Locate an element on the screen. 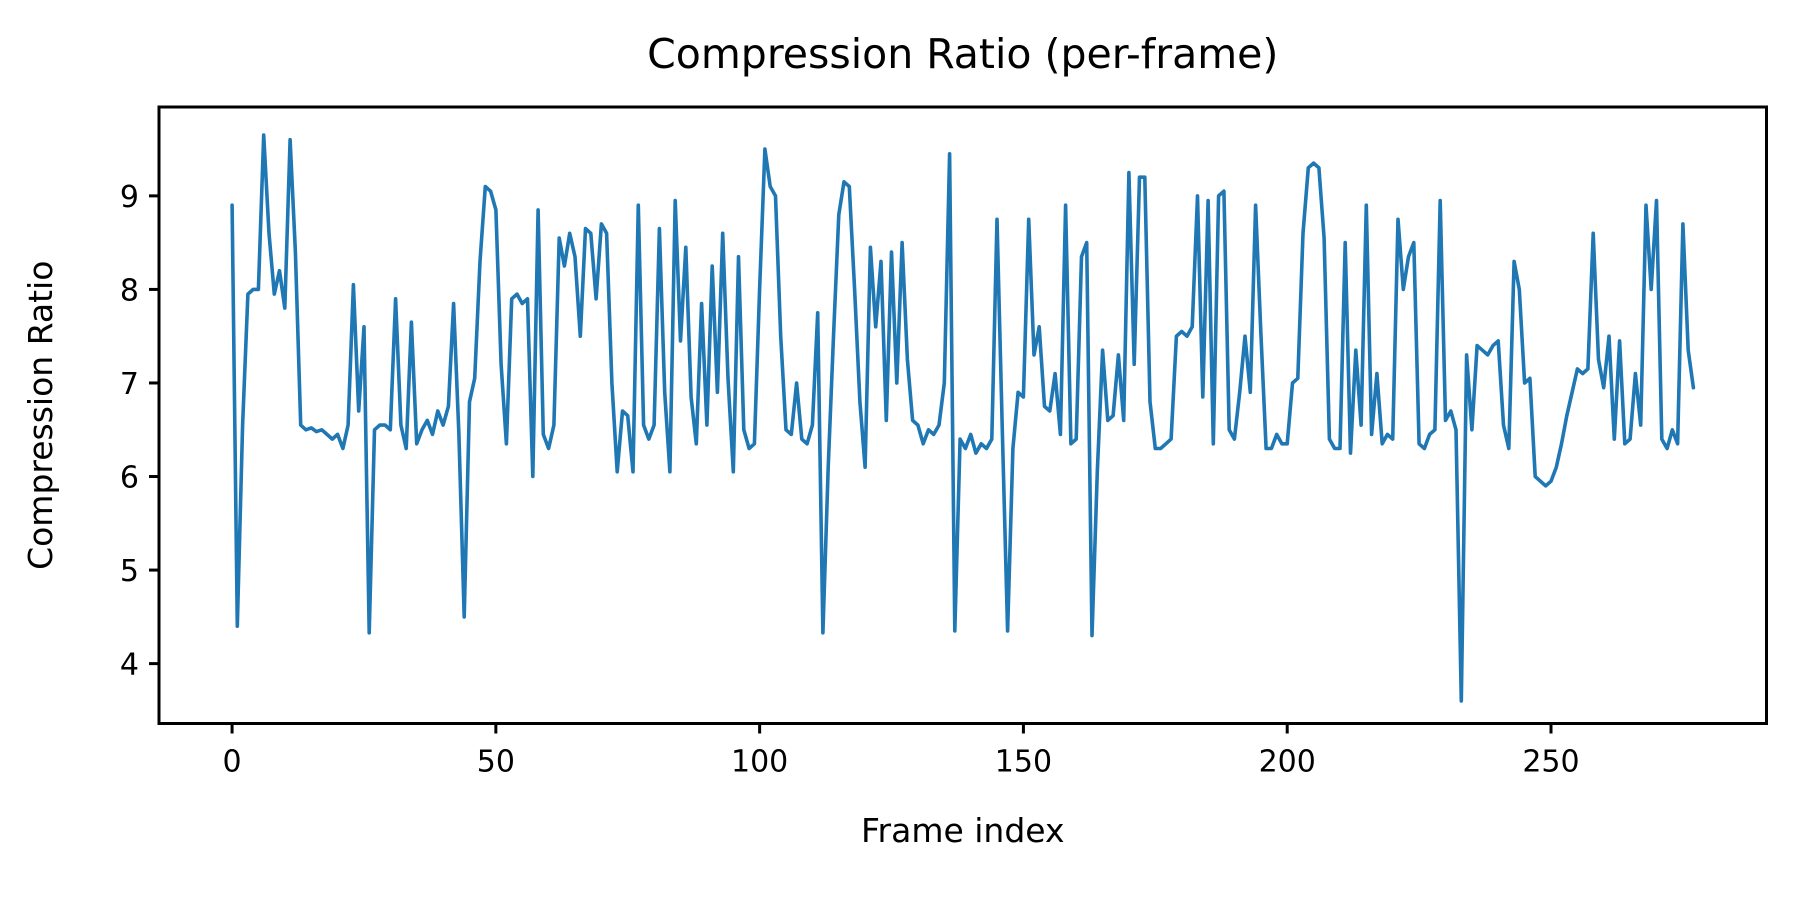 The image size is (1800, 900). y-tick-label: 8 is located at coordinates (129, 290).